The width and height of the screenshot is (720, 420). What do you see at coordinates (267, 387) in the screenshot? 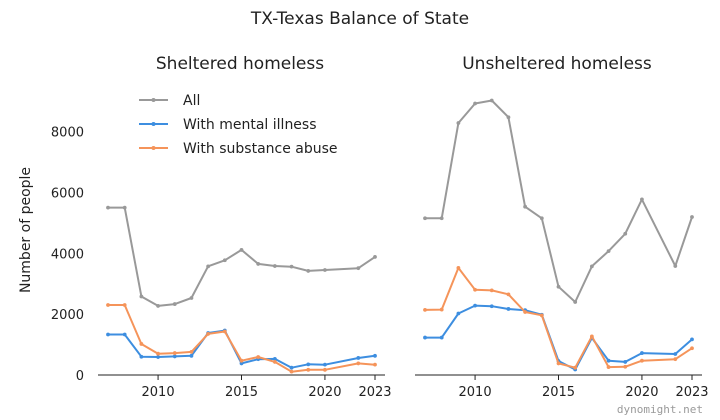
I see `x-ticks: 2010 2015 2020 2023` at bounding box center [267, 387].